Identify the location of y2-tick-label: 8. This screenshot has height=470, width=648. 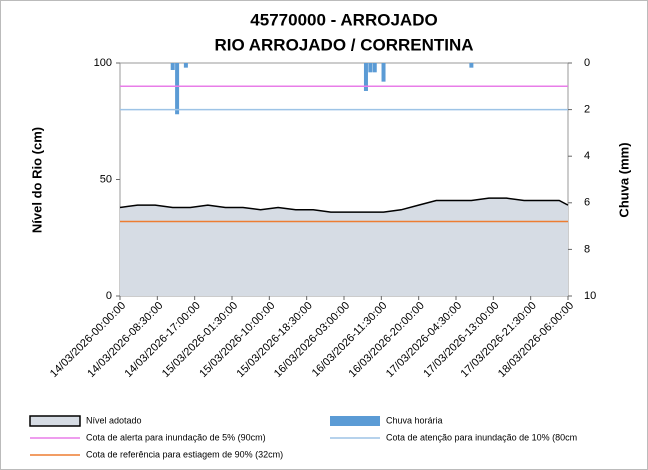
(587, 249).